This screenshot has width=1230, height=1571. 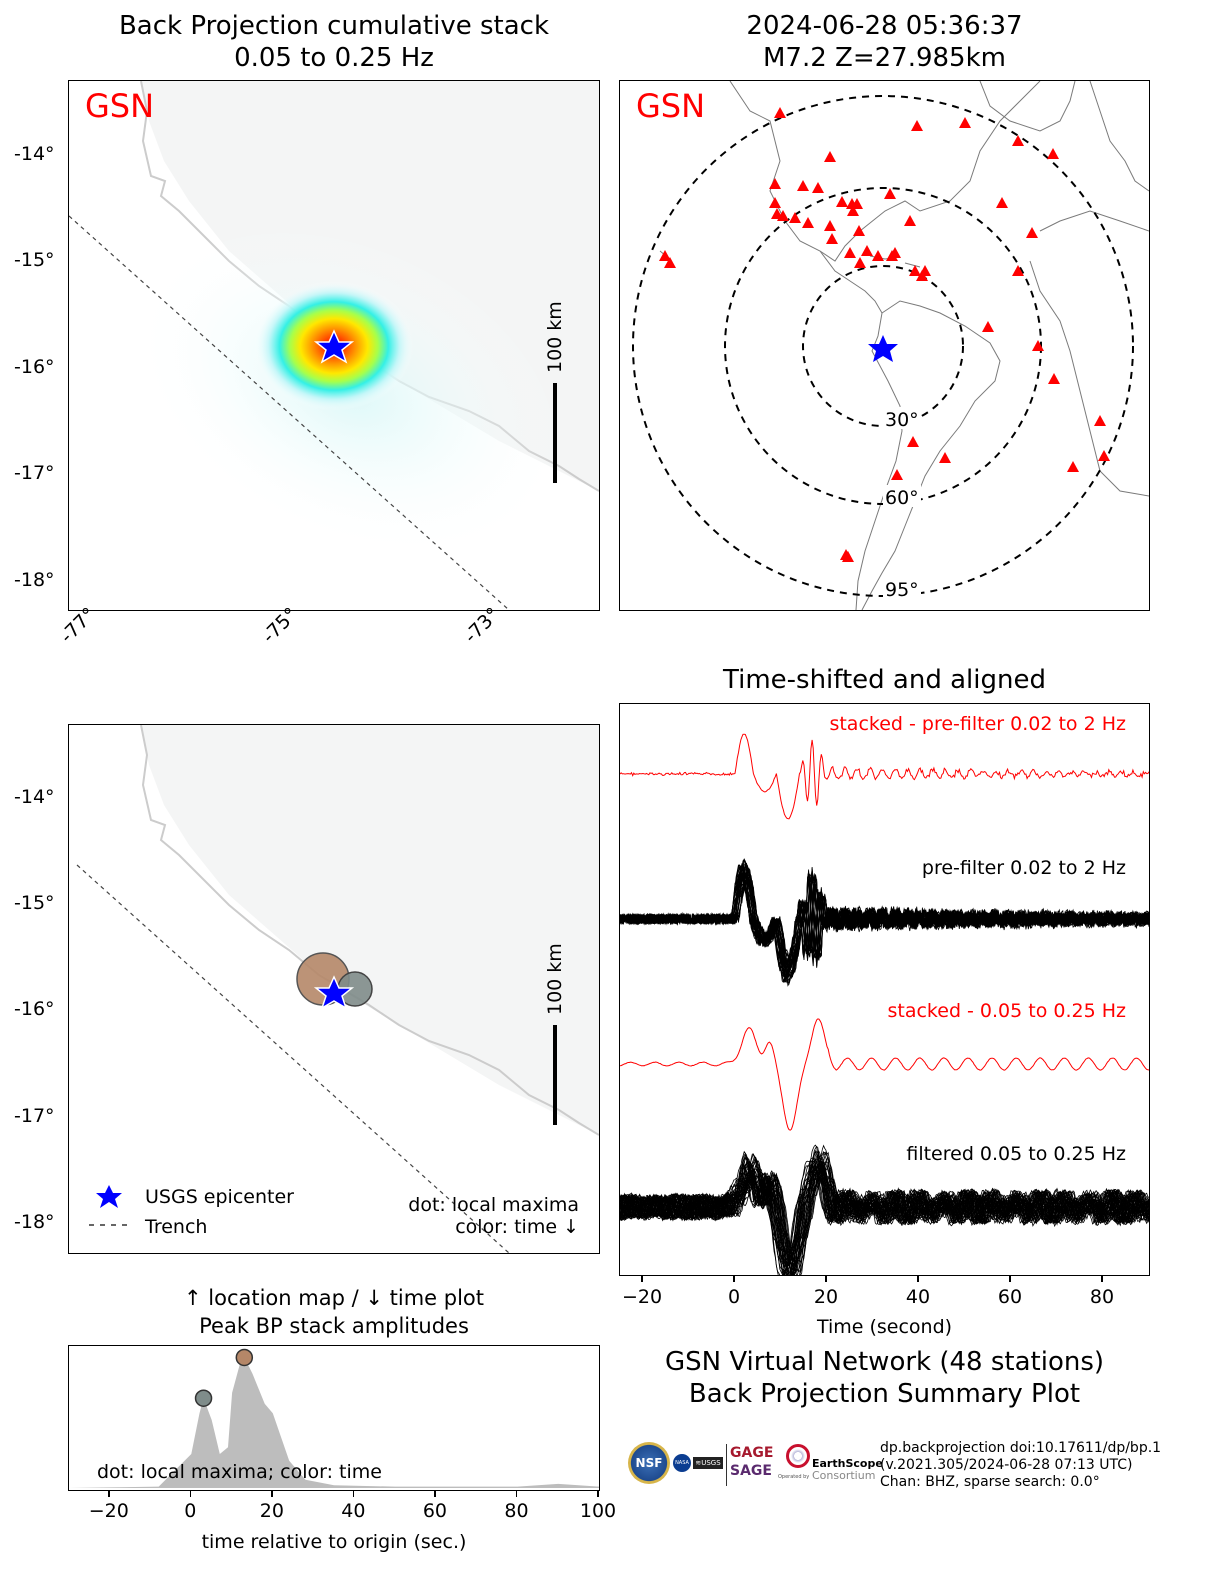 What do you see at coordinates (334, 1418) in the screenshot?
I see `peak-plot-panel: dot: local maxima; color: time` at bounding box center [334, 1418].